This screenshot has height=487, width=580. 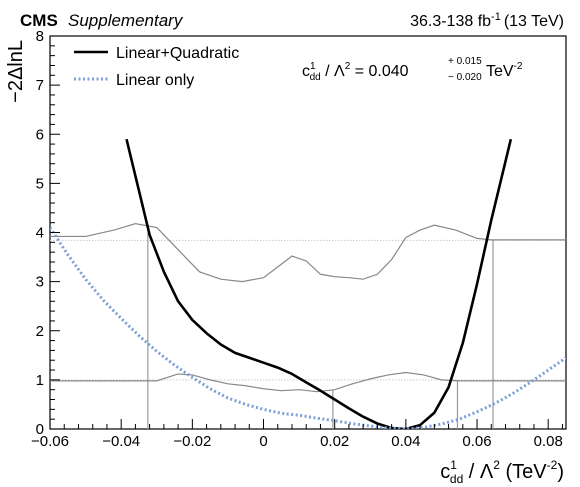 What do you see at coordinates (465, 77) in the screenshot?
I see `result-error-down: − 0.020` at bounding box center [465, 77].